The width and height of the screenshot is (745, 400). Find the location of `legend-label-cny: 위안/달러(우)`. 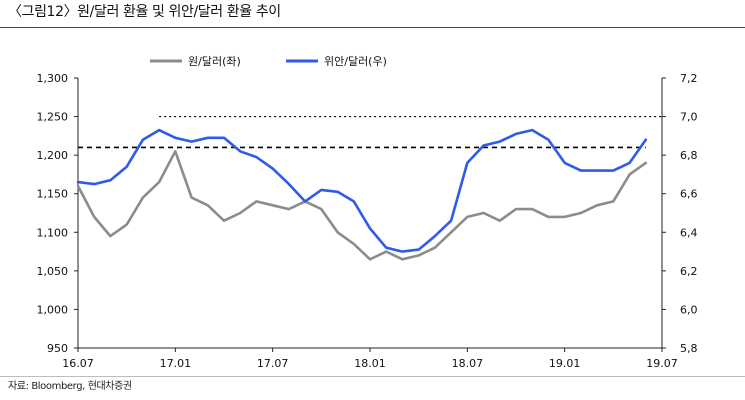

legend-label-cny: 위안/달러(우) is located at coordinates (355, 61).